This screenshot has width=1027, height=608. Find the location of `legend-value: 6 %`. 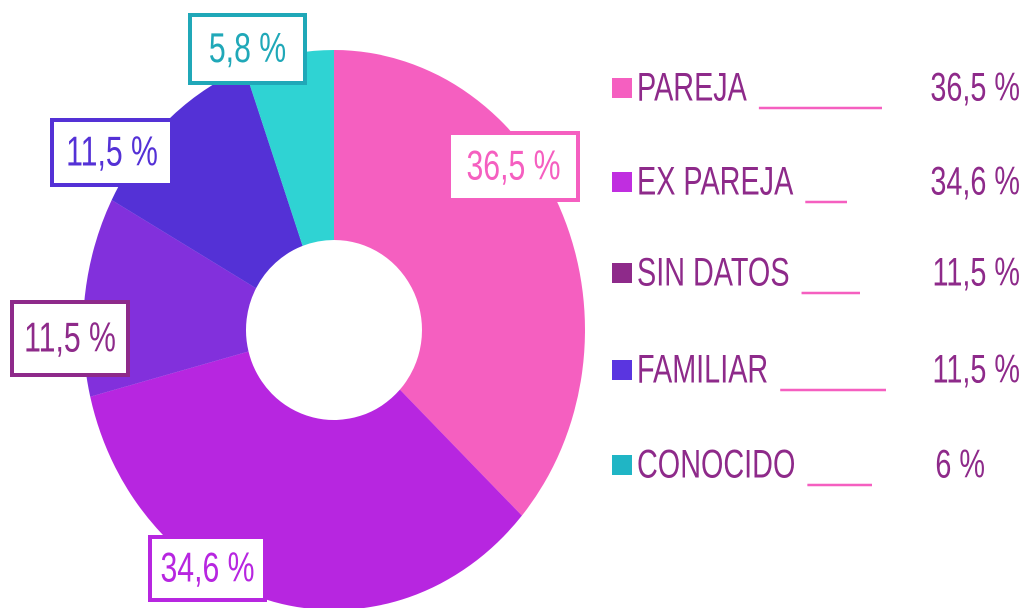

legend-value: 6 % is located at coordinates (960, 464).